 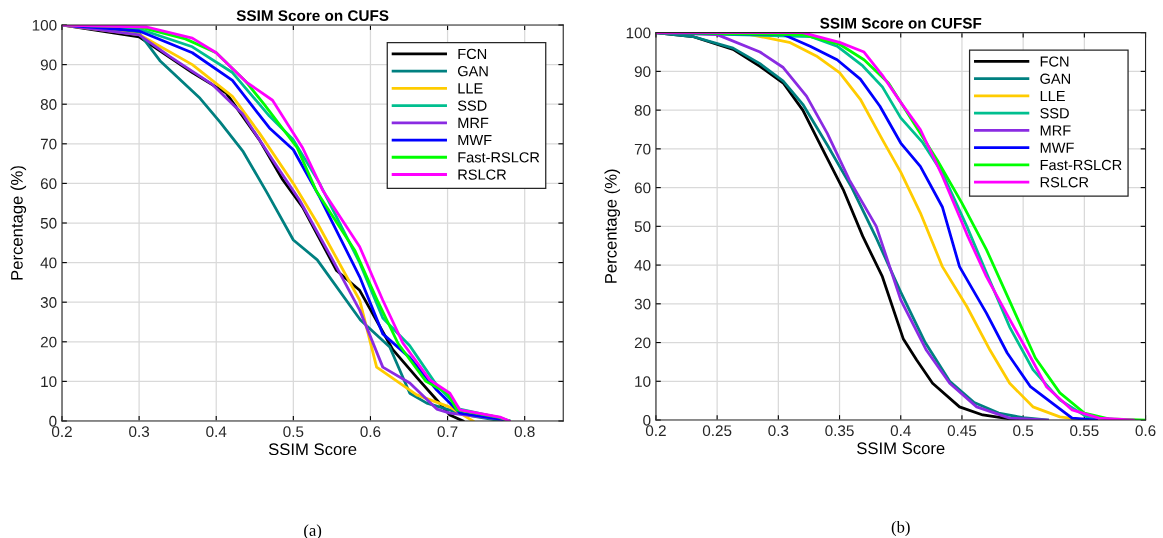 What do you see at coordinates (901, 23) in the screenshot?
I see `chart-title: SSIM Score on CUFSF` at bounding box center [901, 23].